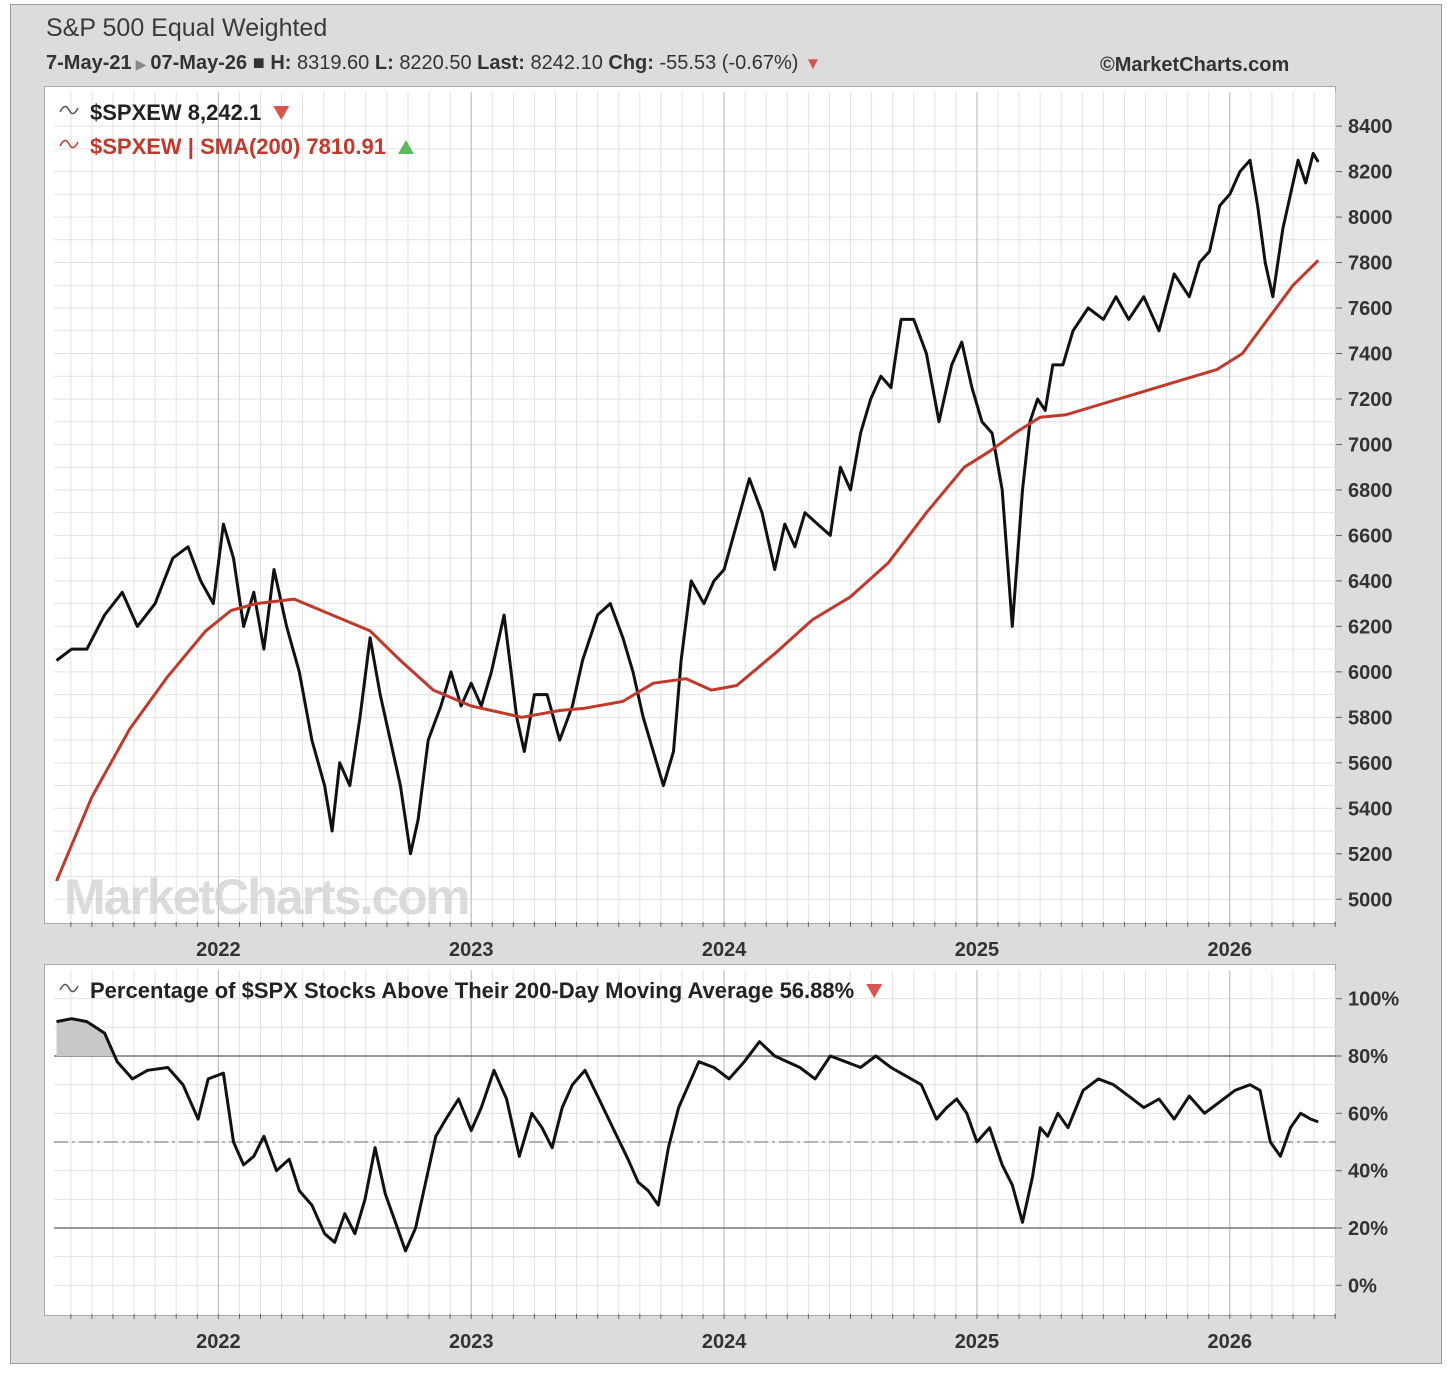 The image size is (1456, 1376). What do you see at coordinates (1368, 1057) in the screenshot?
I see `y-tick-label: 80%` at bounding box center [1368, 1057].